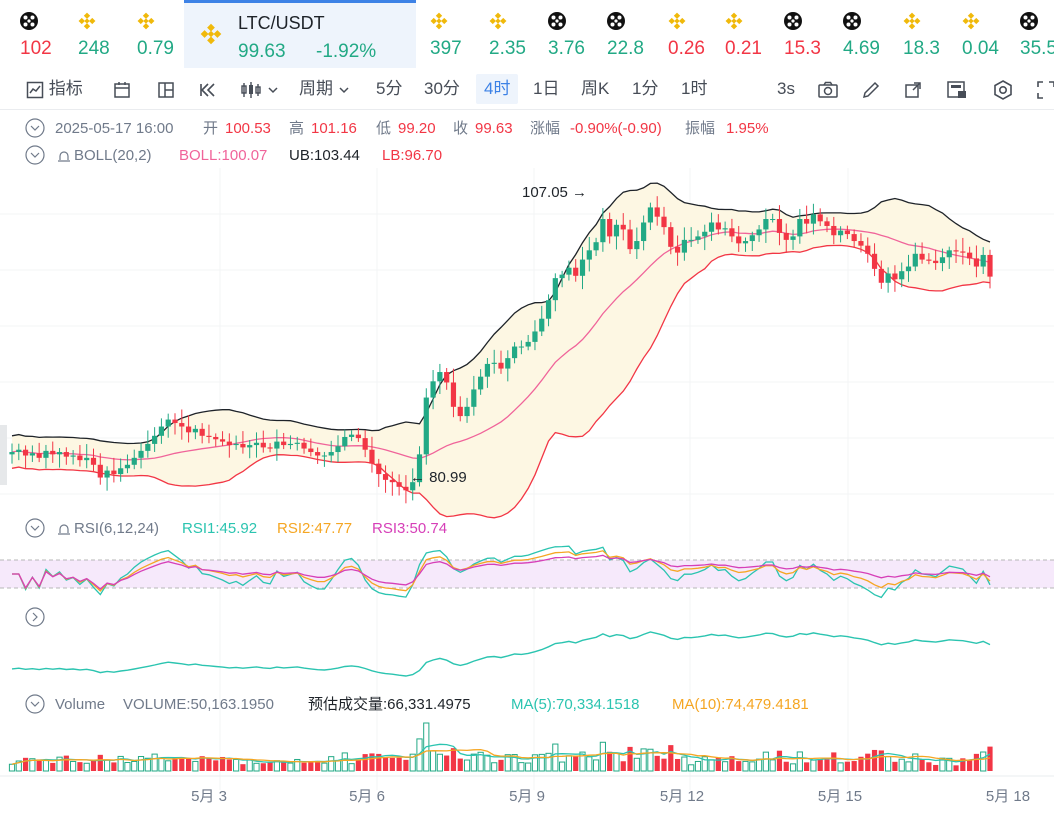 This screenshot has width=1054, height=813. Describe the element at coordinates (631, 34) in the screenshot. I see `ticker-item: 22.8` at that location.